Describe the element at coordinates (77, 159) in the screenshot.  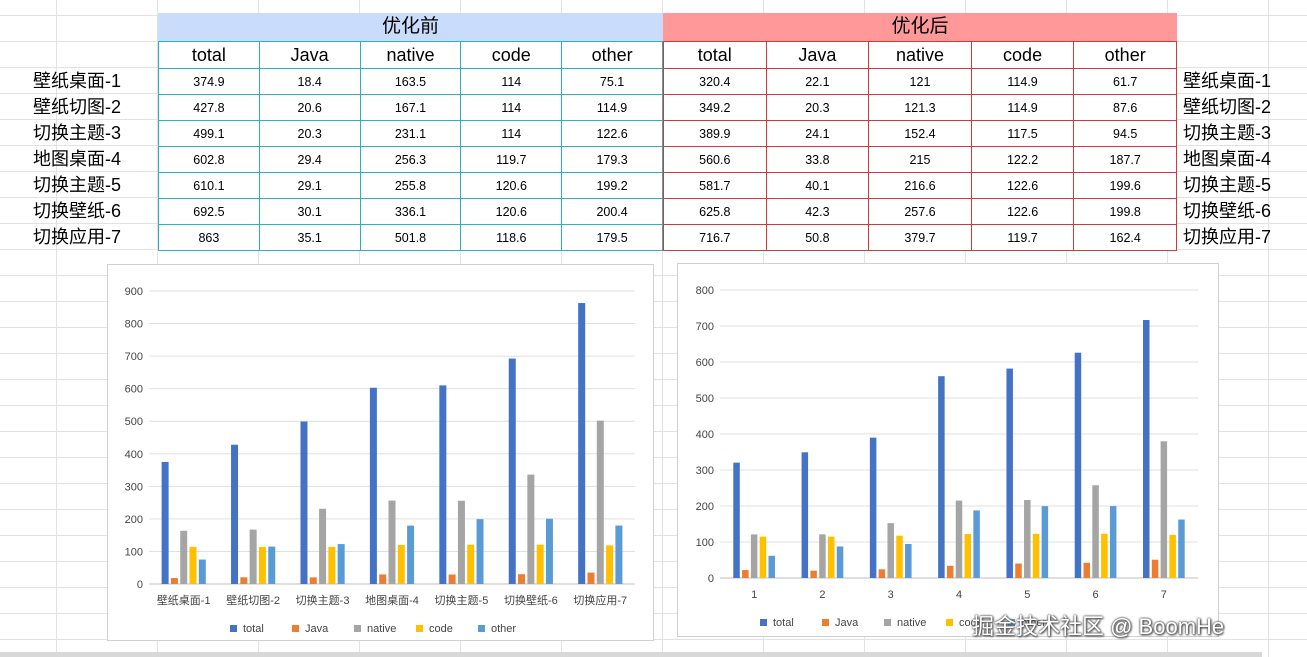
I see `row-label-left: 地图桌面-4` at that location.